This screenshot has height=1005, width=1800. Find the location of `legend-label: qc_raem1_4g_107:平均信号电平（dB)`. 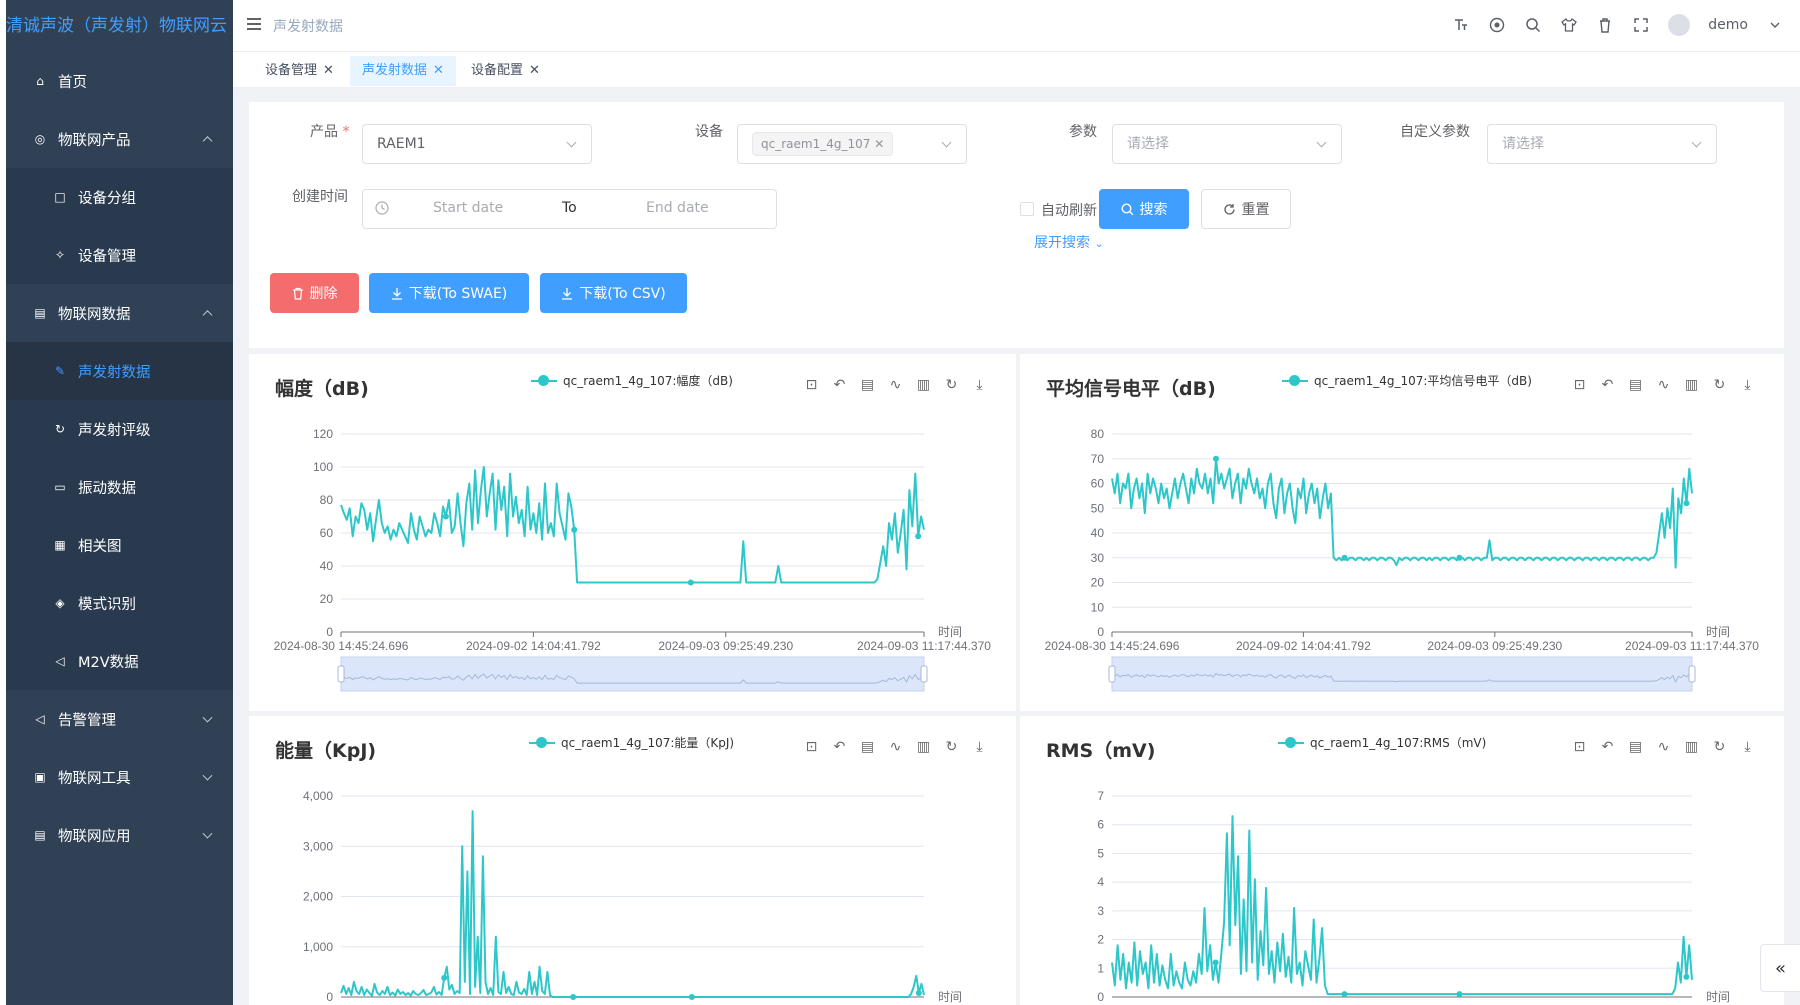

legend-label: qc_raem1_4g_107:平均信号电平（dB) is located at coordinates (1423, 381).